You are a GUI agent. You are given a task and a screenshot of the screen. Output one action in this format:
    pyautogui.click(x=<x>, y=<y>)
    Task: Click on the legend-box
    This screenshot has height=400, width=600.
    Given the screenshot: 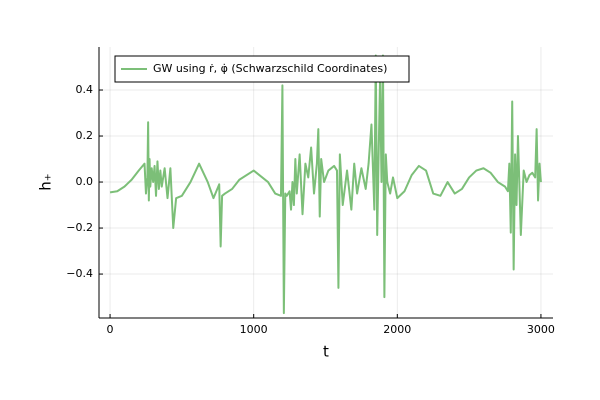 What is the action you would take?
    pyautogui.click(x=262, y=69)
    